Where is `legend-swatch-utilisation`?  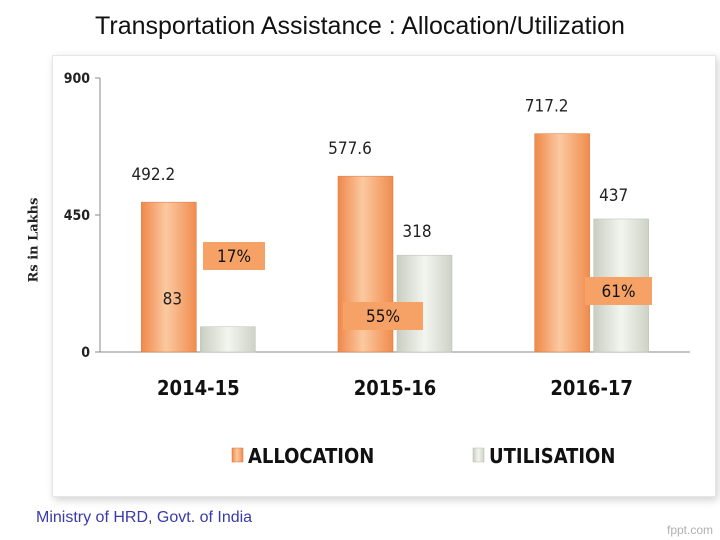 legend-swatch-utilisation is located at coordinates (478, 455).